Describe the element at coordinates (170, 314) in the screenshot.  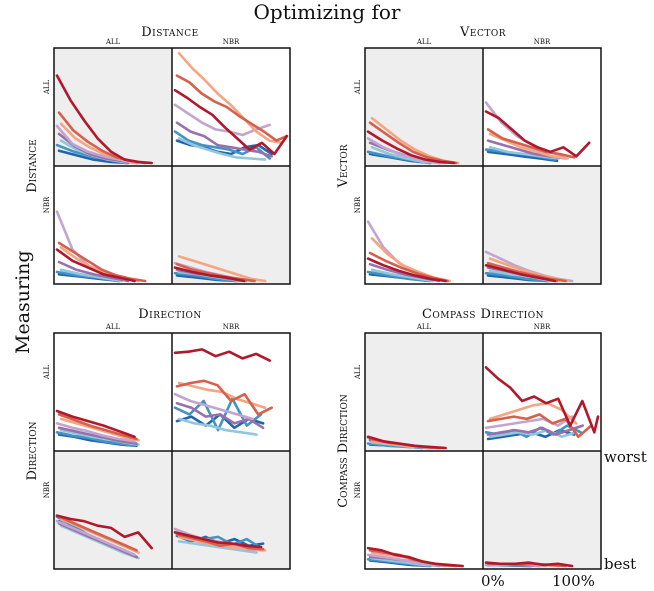
I see `panel-title: Direction` at that location.